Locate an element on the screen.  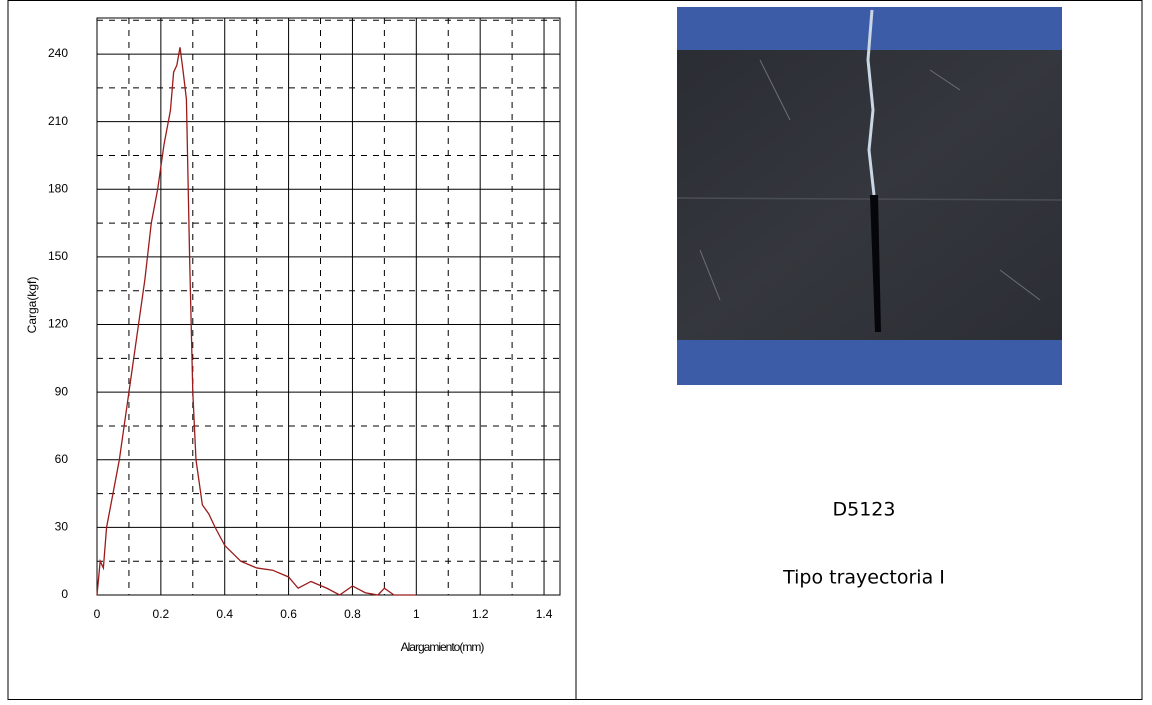
x-tick-label: 1.4 is located at coordinates (544, 614).